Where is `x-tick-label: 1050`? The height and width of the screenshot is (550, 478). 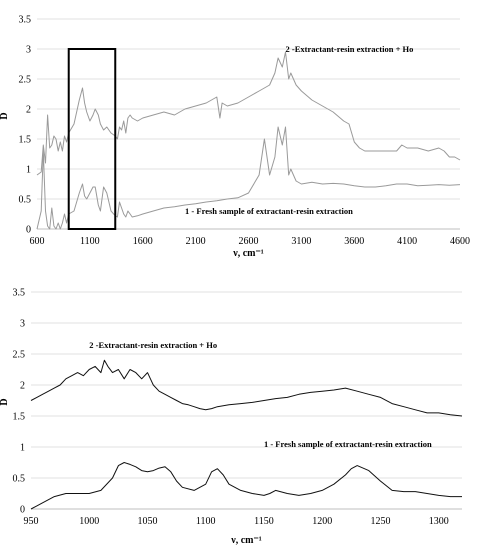
x-tick-label: 1050 is located at coordinates (147, 521).